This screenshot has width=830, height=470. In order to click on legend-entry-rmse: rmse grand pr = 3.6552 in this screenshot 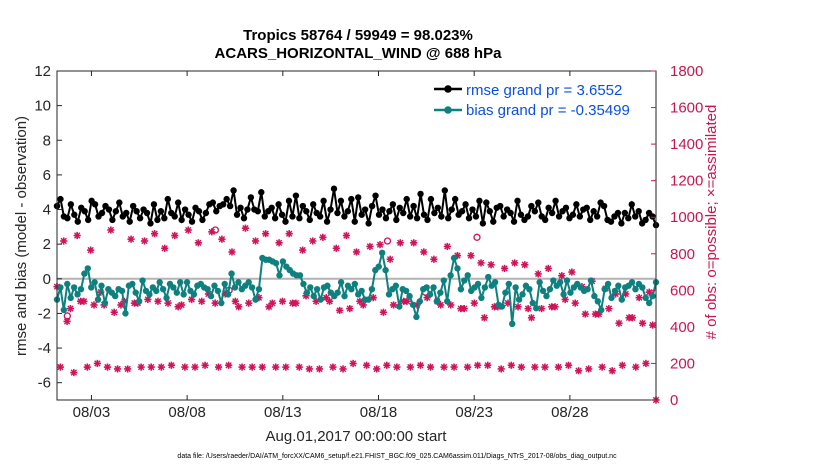, I will do `click(528, 90)`.